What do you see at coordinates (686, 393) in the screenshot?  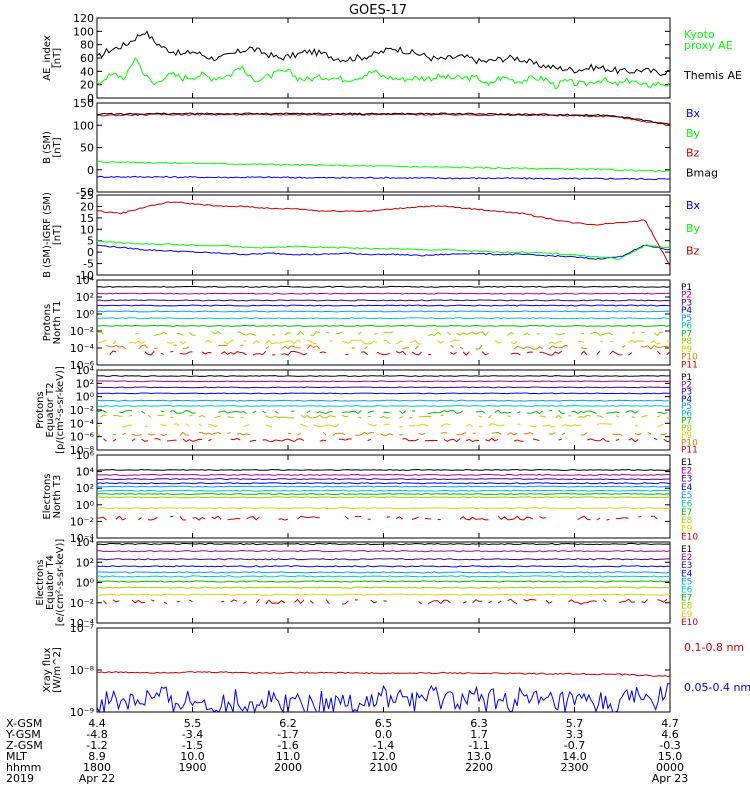 I see `channel-label: P3` at bounding box center [686, 393].